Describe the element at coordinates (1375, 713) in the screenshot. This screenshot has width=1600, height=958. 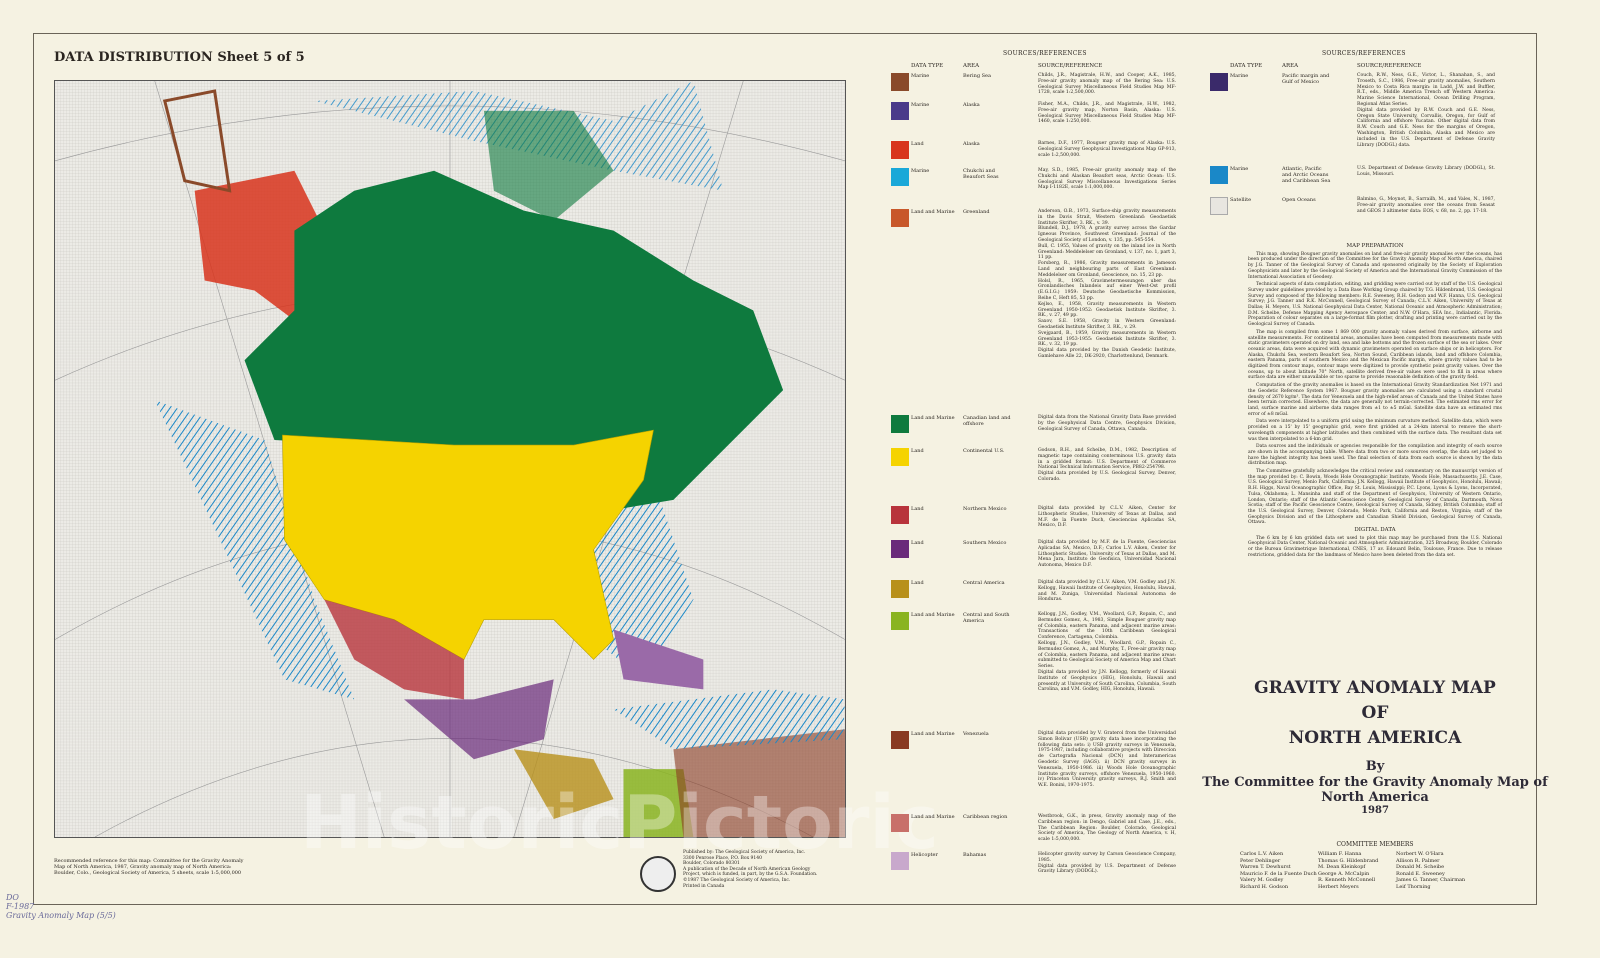
I see `title-line: OF` at that location.